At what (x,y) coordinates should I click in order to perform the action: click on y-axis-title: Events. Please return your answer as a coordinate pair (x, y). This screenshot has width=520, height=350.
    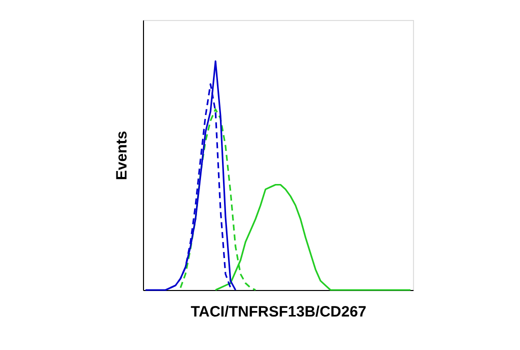
    Looking at the image, I should click on (122, 155).